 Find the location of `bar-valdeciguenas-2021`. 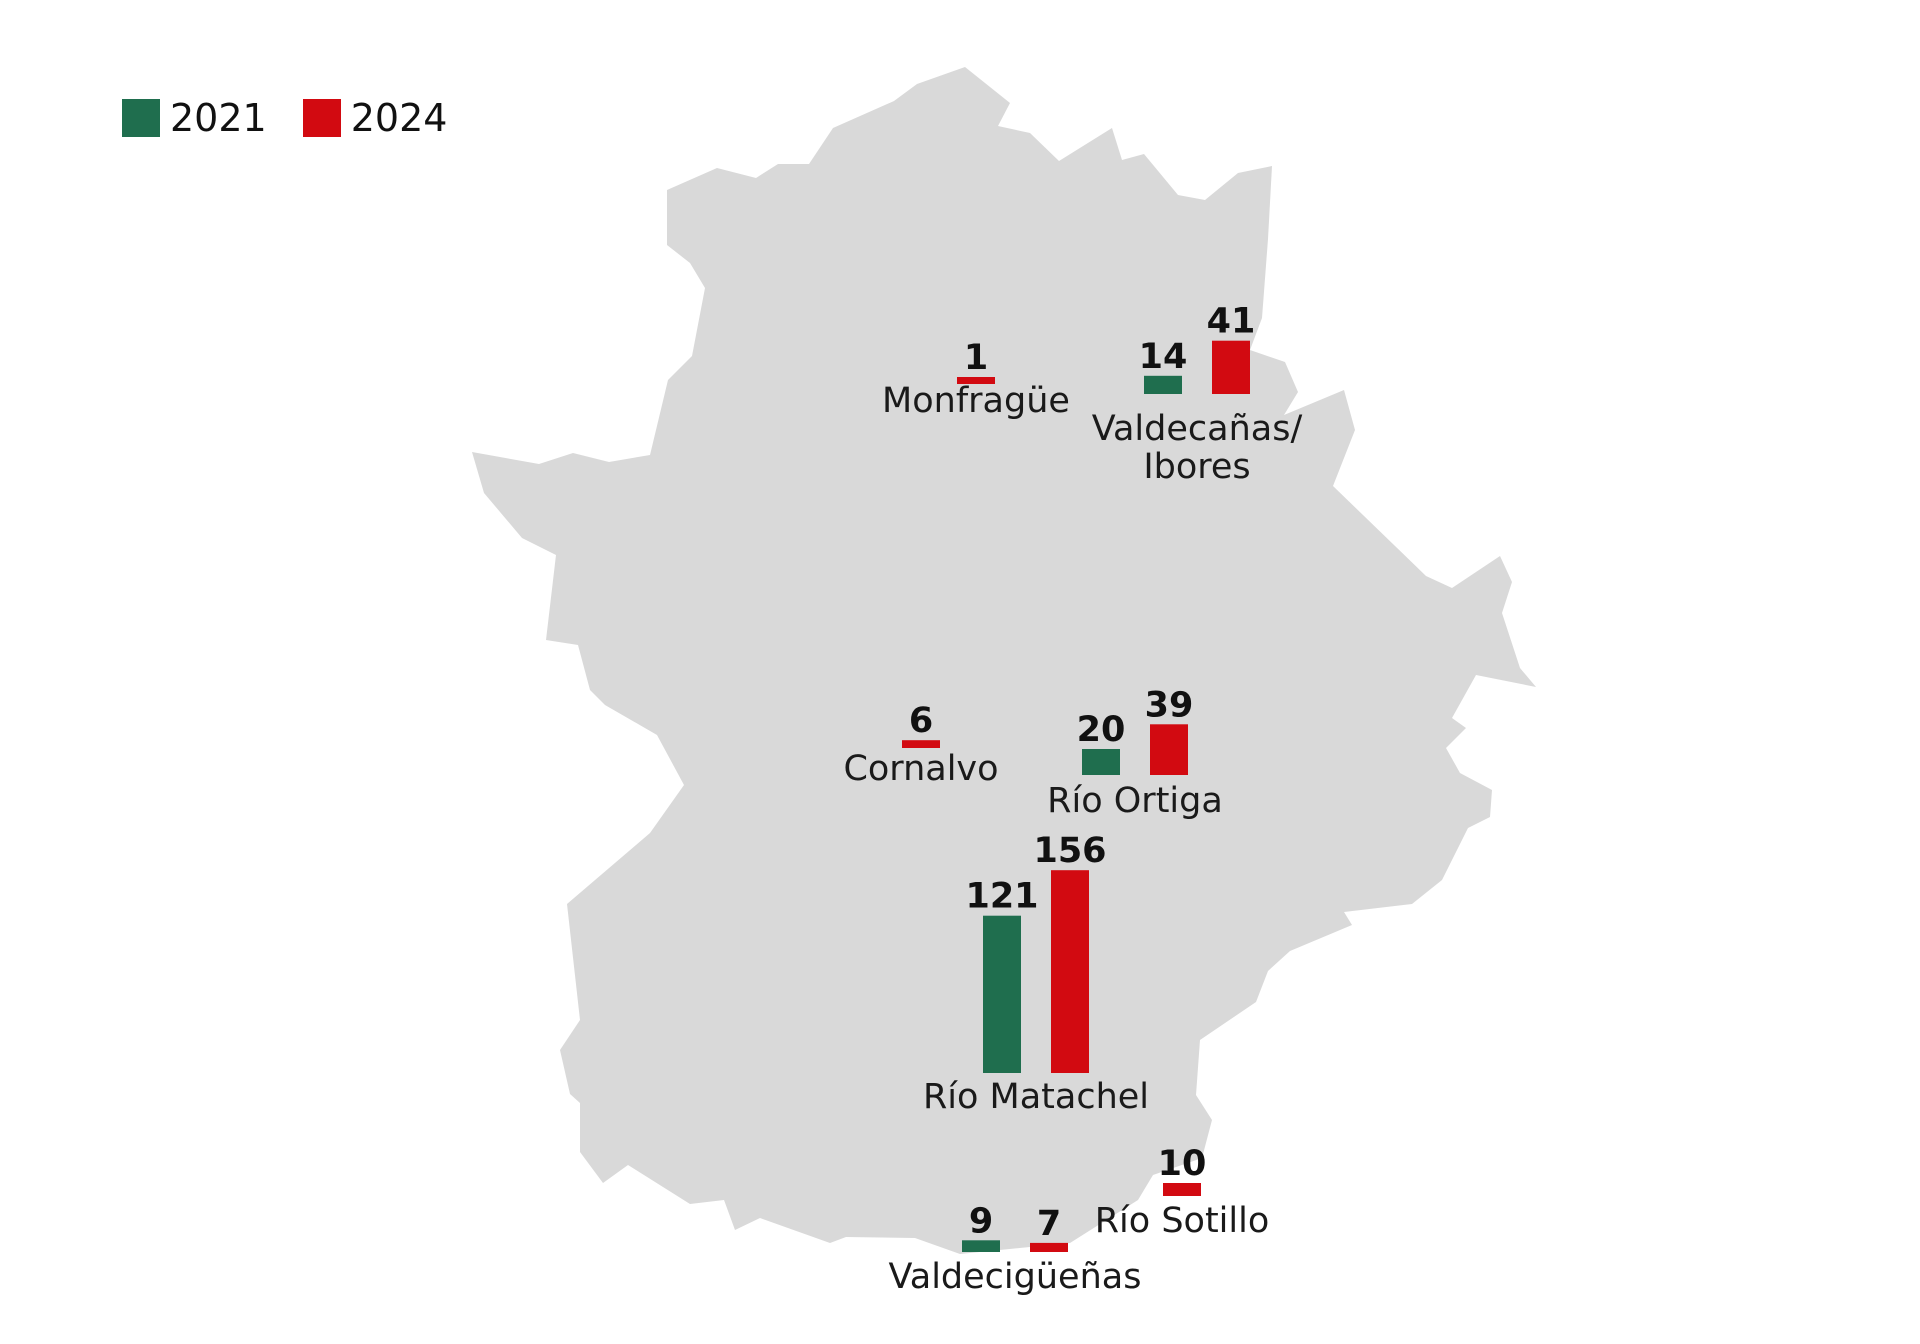

bar-valdeciguenas-2021 is located at coordinates (981, 1246).